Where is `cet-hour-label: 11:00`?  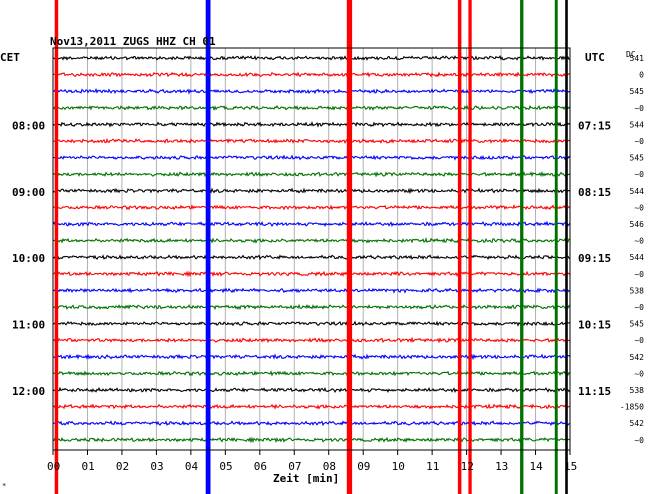
cet-hour-label: 11:00 is located at coordinates (28, 325).